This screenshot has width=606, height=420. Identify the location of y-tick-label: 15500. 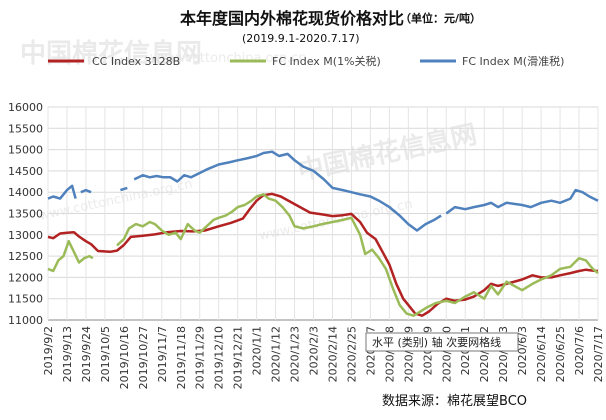
(25, 128).